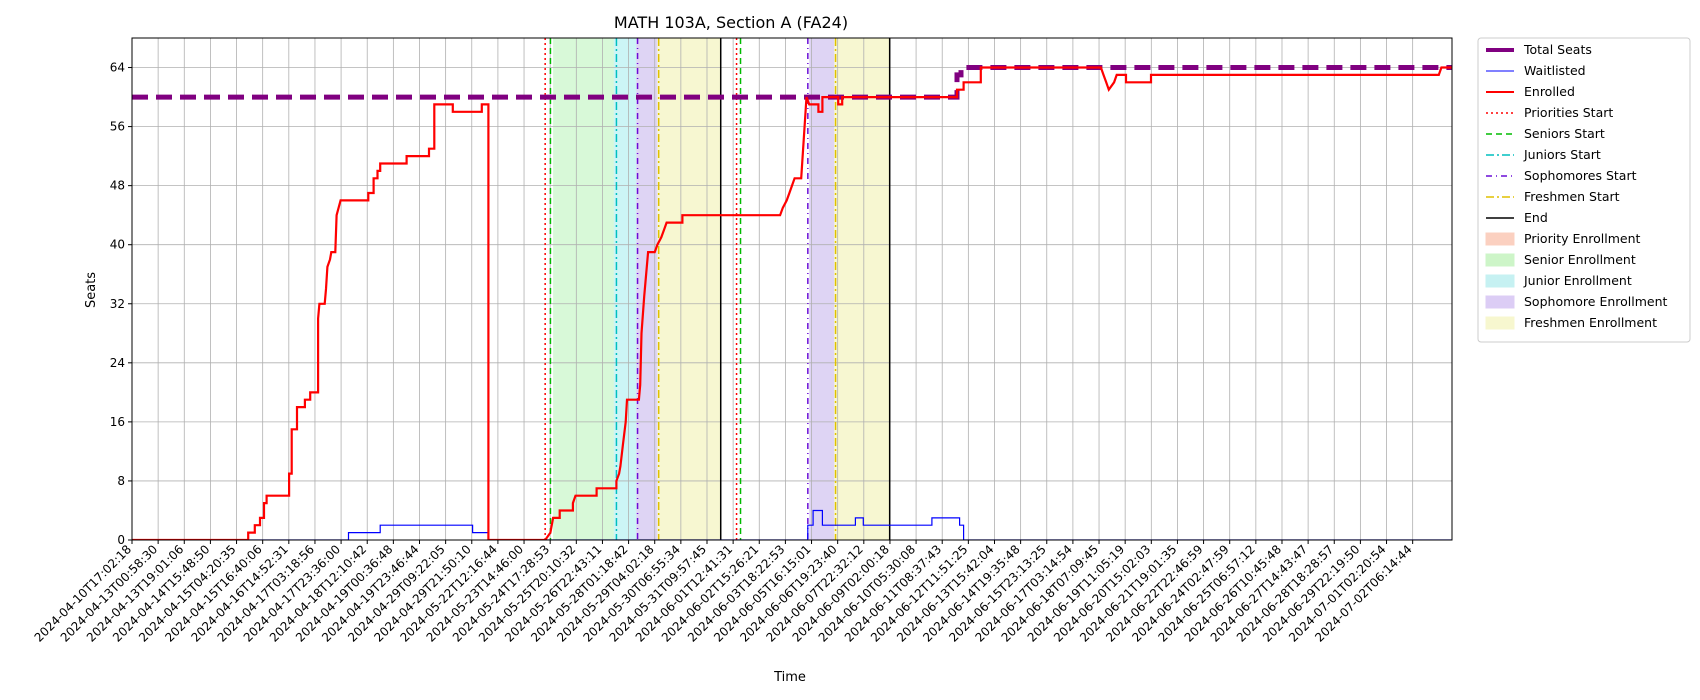  What do you see at coordinates (91, 290) in the screenshot?
I see `y-axis-label: Seats` at bounding box center [91, 290].